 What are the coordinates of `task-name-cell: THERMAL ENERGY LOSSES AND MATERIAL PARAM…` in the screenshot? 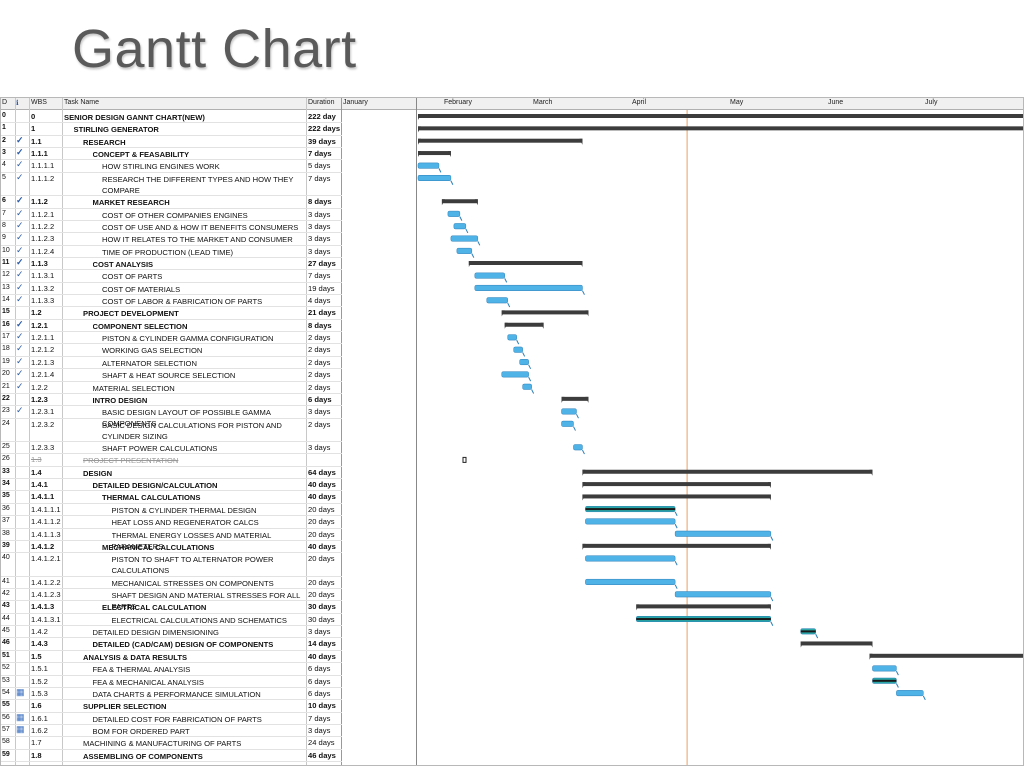 It's located at (191, 540).